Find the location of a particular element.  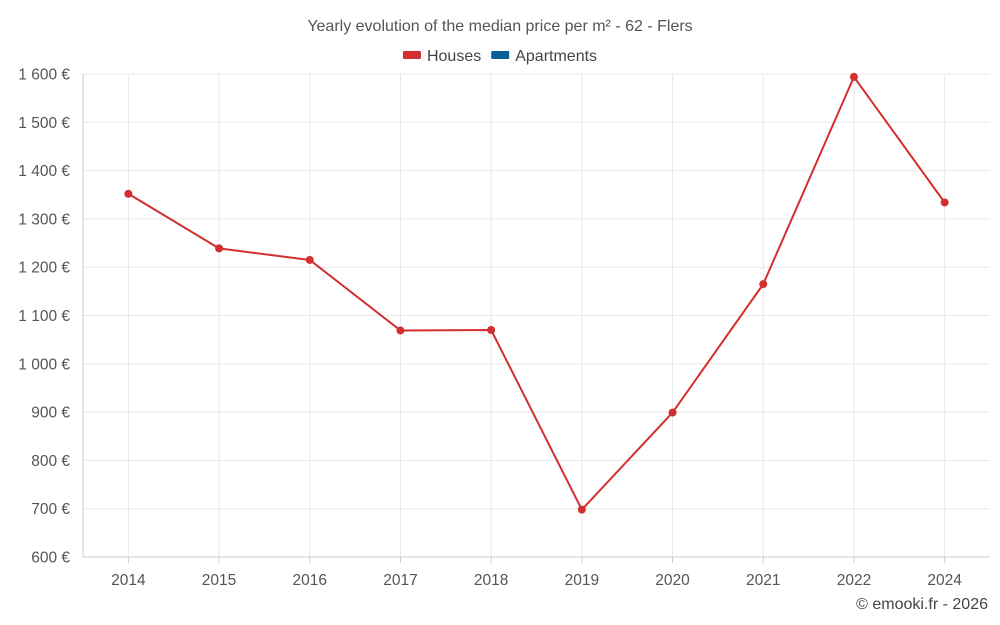

y-tick-label: 800 € is located at coordinates (50, 461).